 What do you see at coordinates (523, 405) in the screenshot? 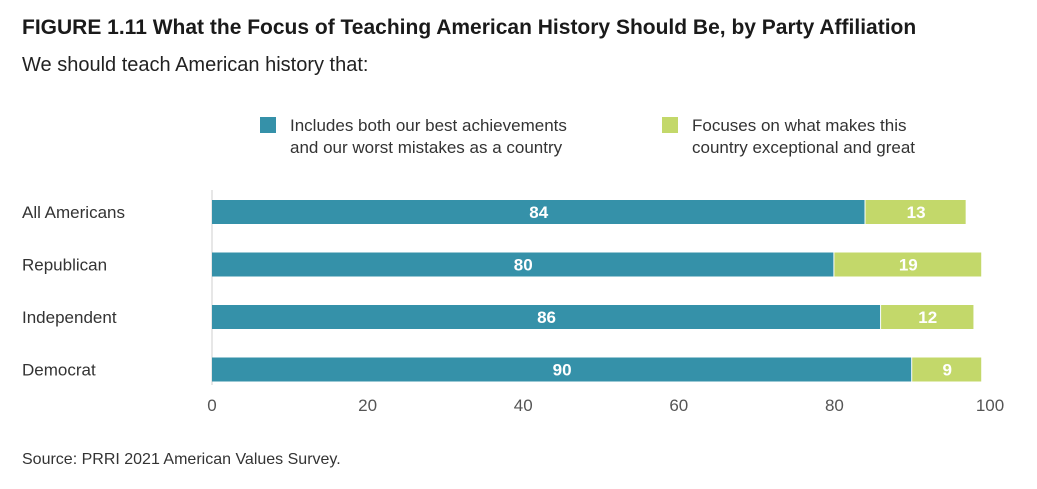
I see `x-tick-label-40: 40` at bounding box center [523, 405].